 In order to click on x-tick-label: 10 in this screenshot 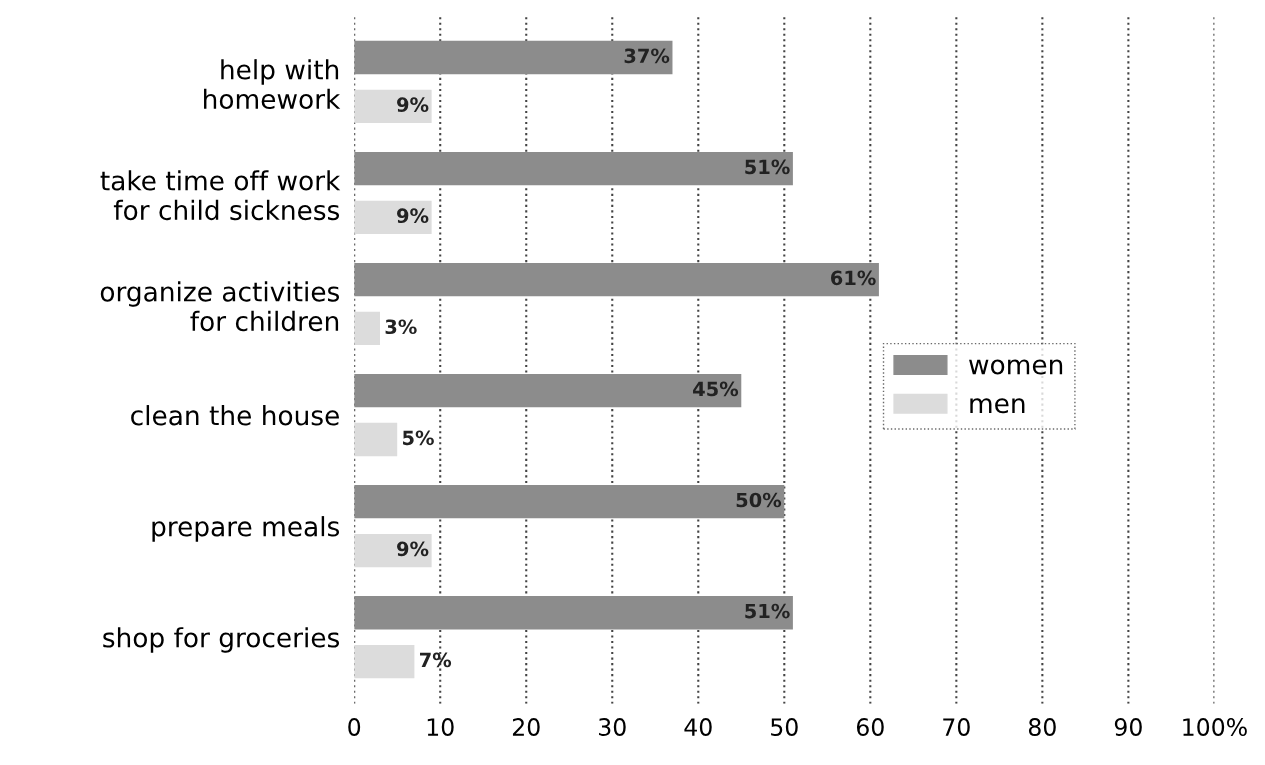, I will do `click(440, 727)`.